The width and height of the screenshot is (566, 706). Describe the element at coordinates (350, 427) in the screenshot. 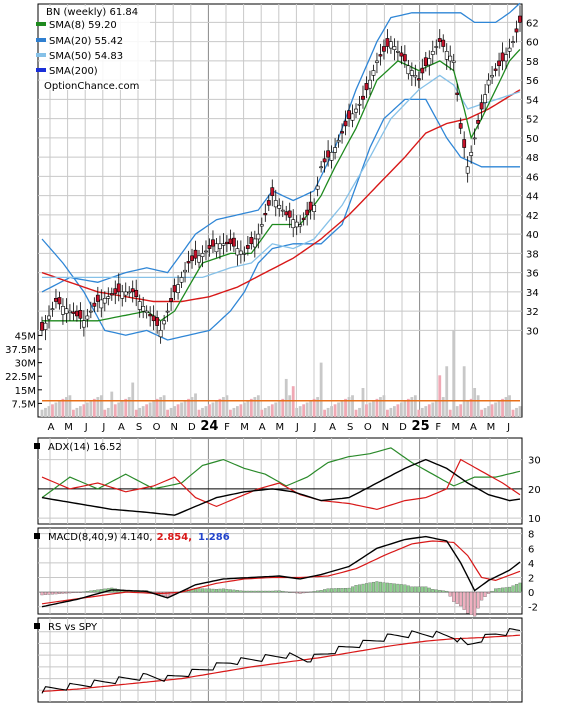

I see `x-tick-label: S` at that location.